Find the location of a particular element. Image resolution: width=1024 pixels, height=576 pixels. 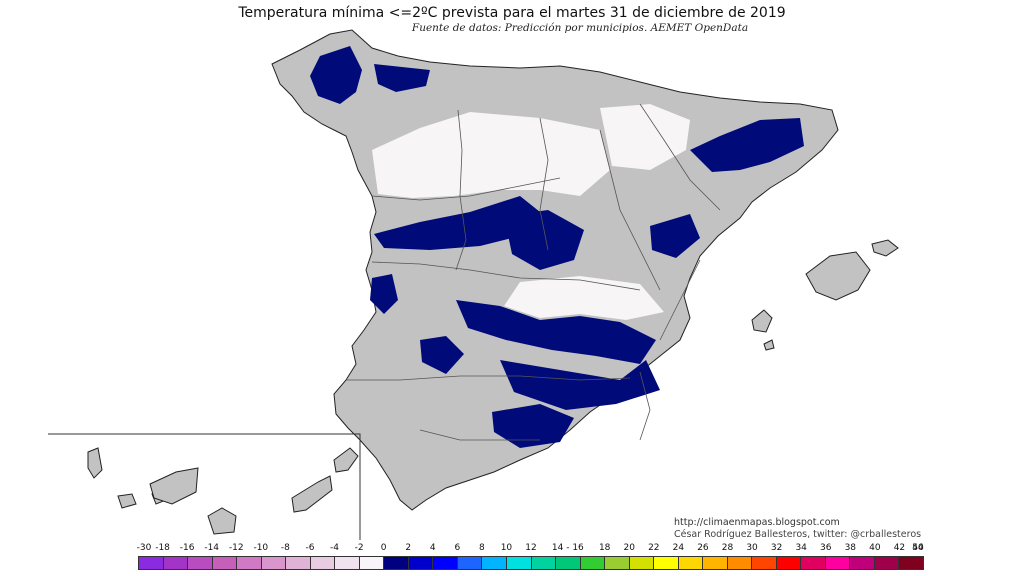

legend-tick-label: 28 is located at coordinates (727, 548).